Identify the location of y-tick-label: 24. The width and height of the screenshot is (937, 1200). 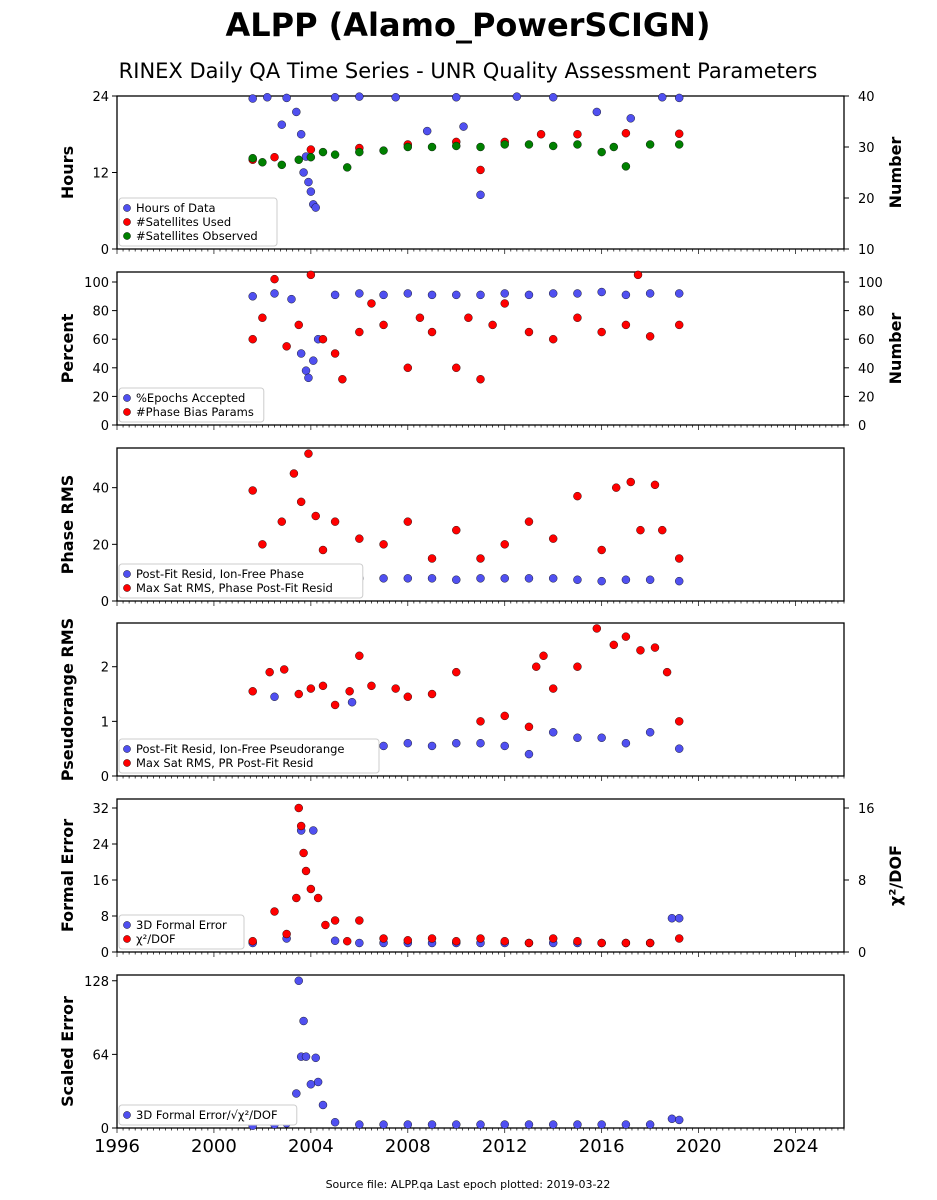
(100, 97).